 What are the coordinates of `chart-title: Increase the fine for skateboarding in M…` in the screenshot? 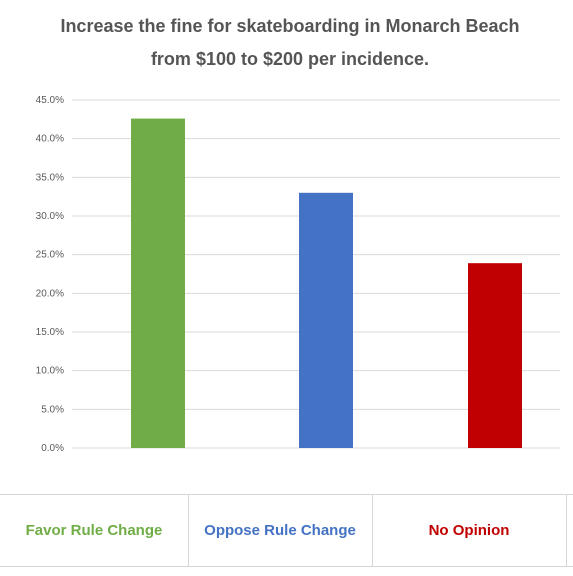 It's located at (290, 42).